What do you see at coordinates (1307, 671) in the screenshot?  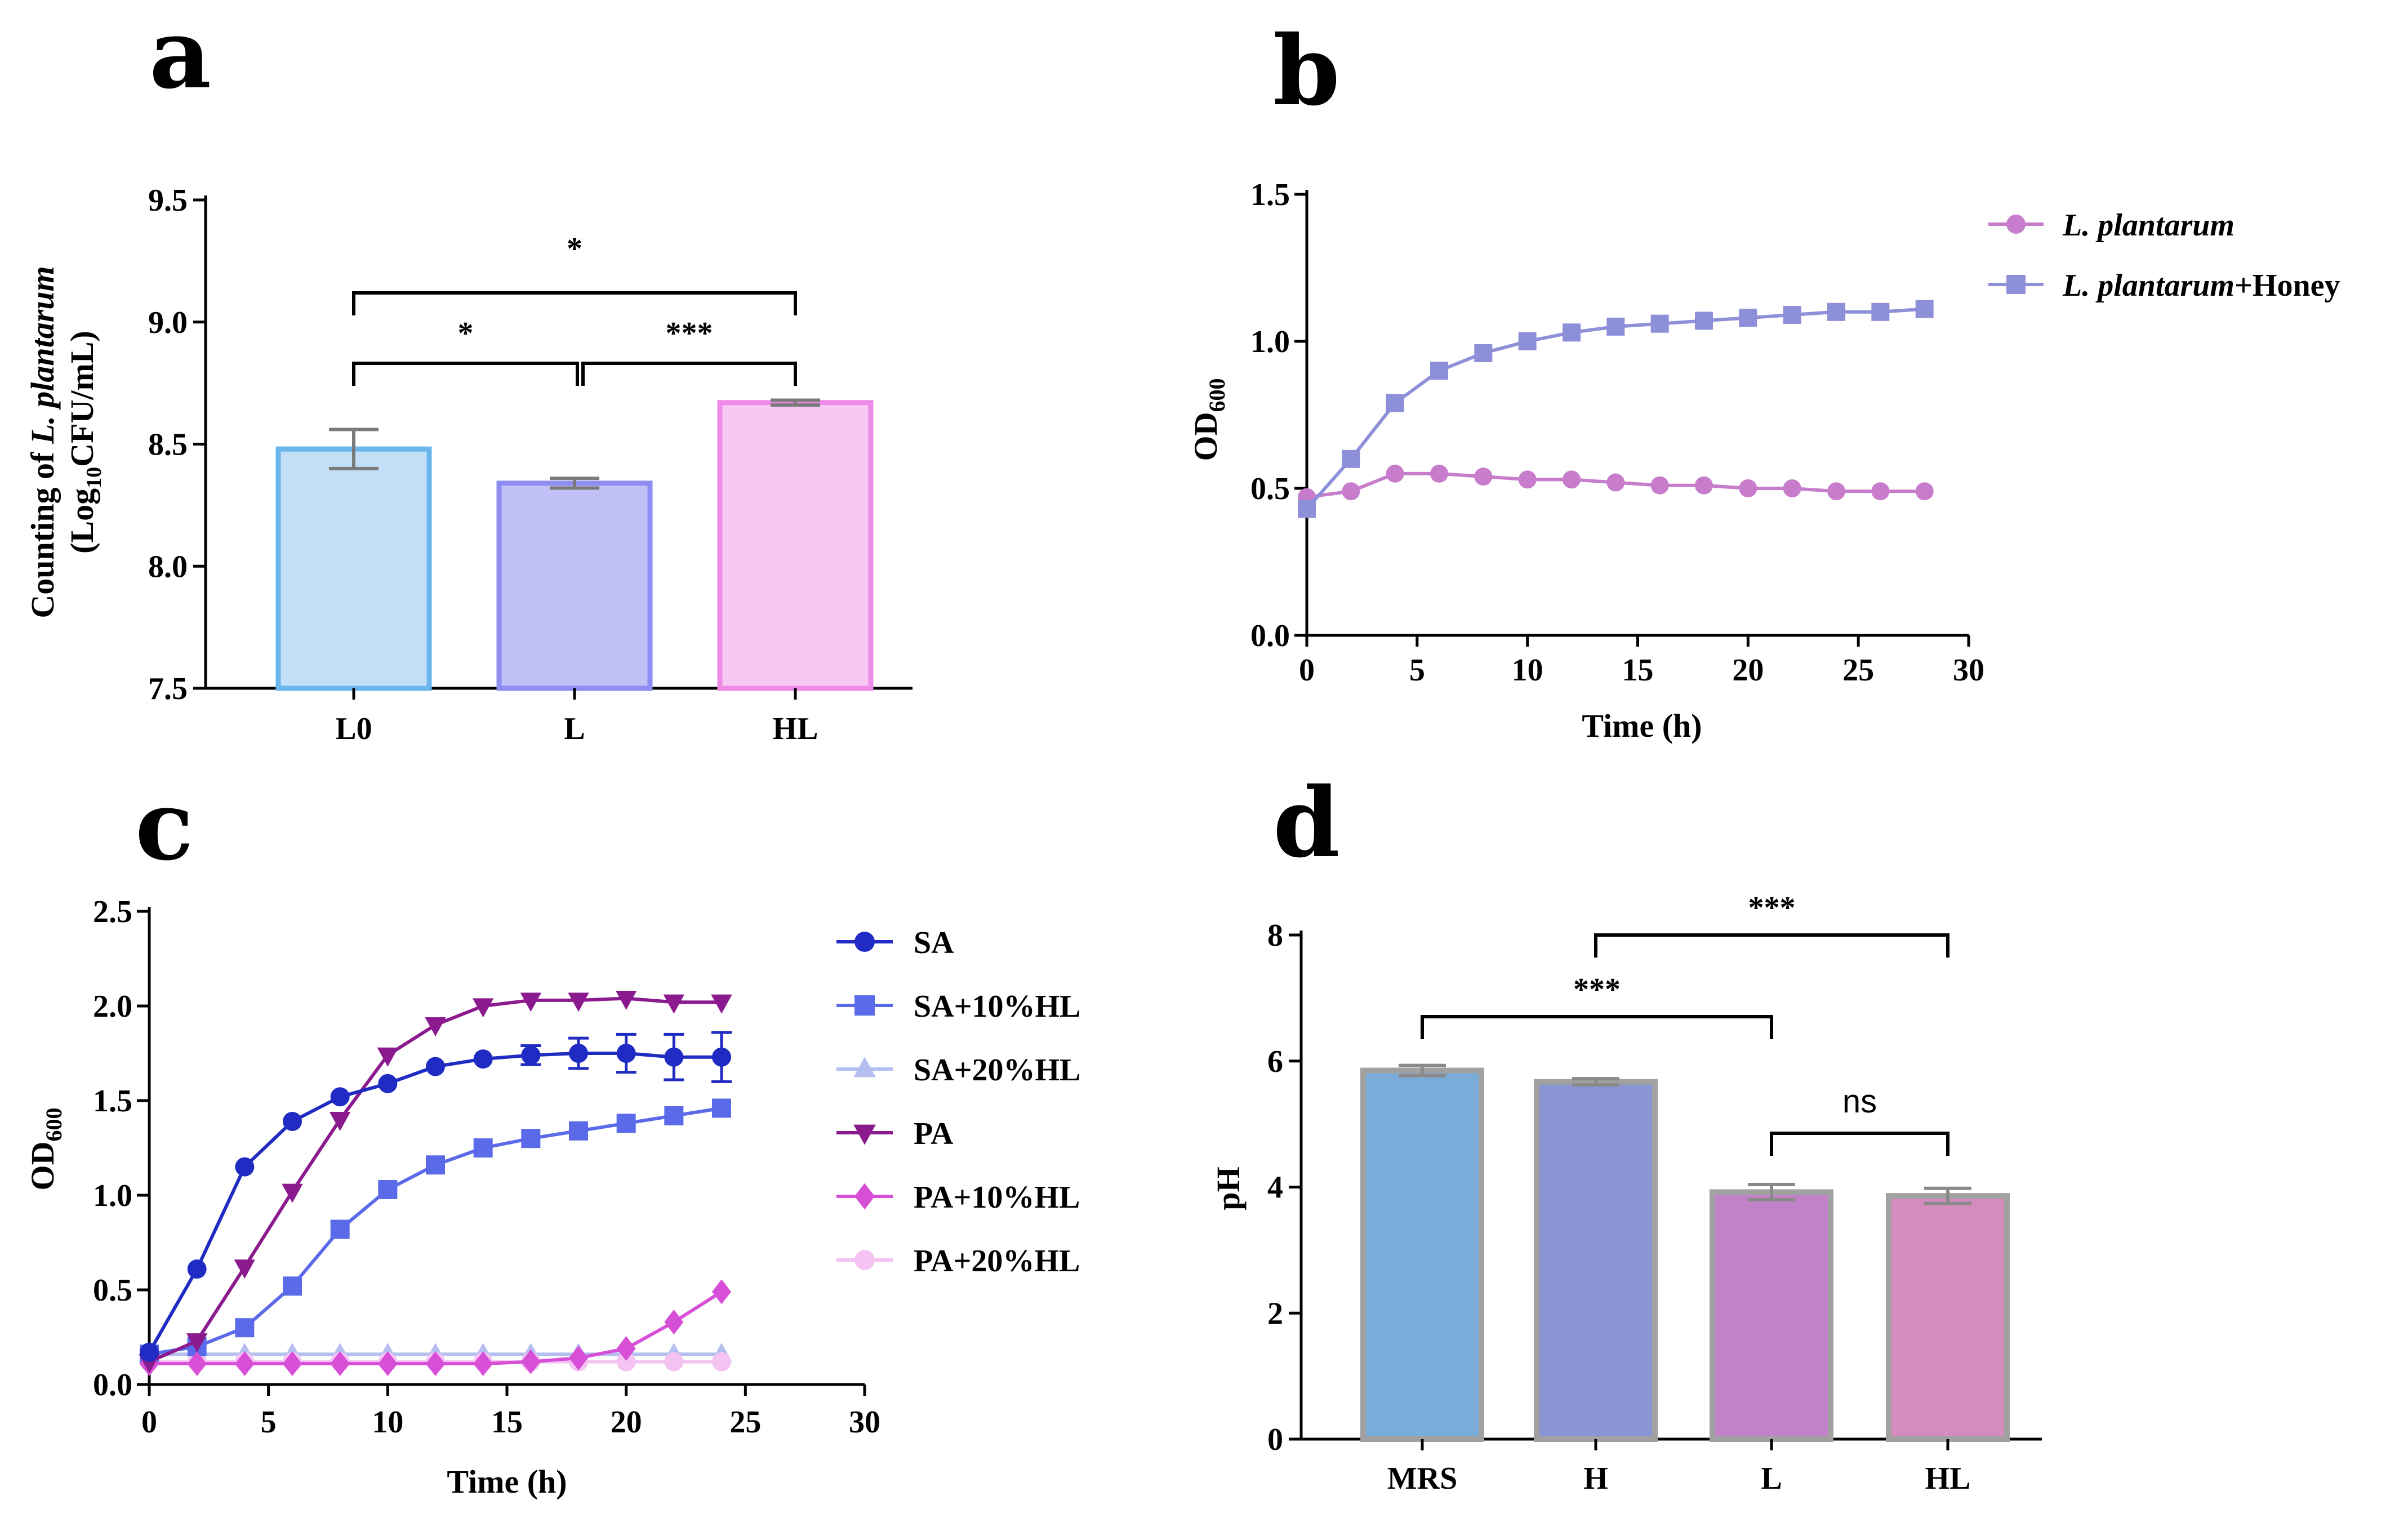 I see `x-tick-label: 0` at bounding box center [1307, 671].